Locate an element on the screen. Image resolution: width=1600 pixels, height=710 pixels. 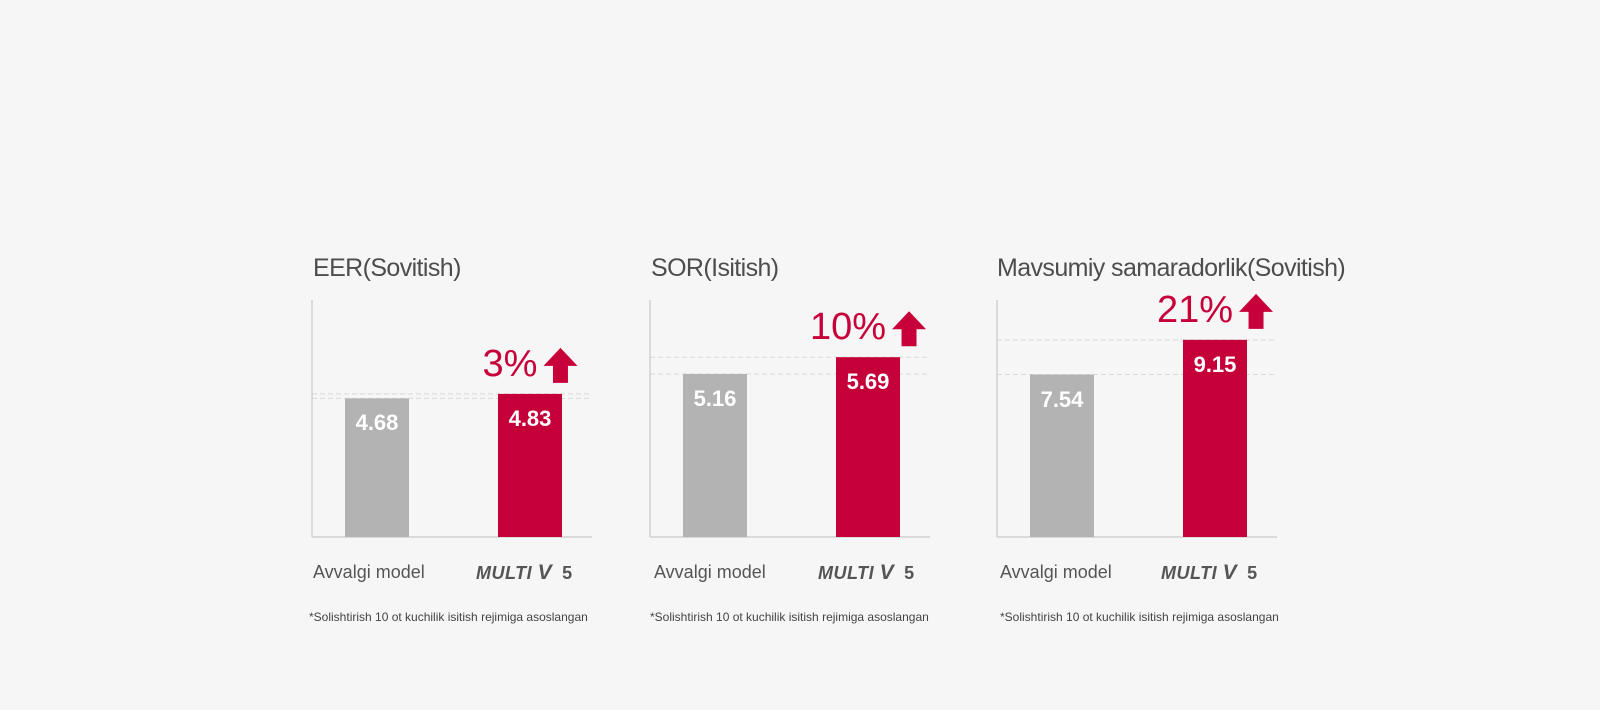
chart-title: Mavsumiy samaradorlik(Sovitish) is located at coordinates (1171, 268).